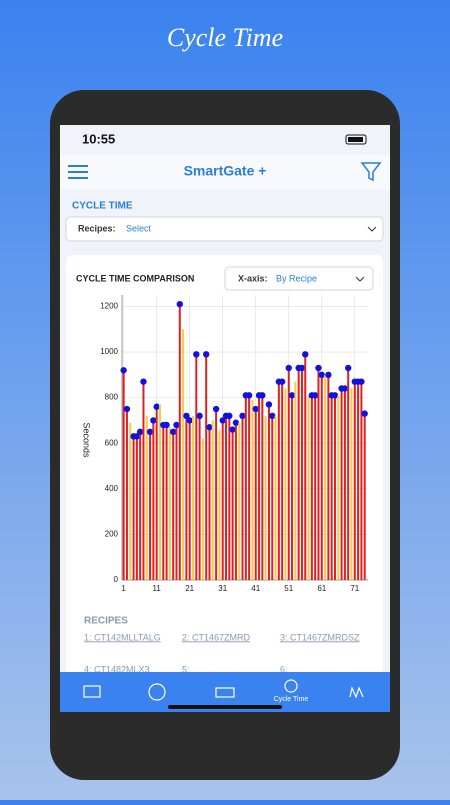 Image resolution: width=450 pixels, height=805 pixels. Describe the element at coordinates (291, 686) in the screenshot. I see `nav-icon-cycle-time` at that location.